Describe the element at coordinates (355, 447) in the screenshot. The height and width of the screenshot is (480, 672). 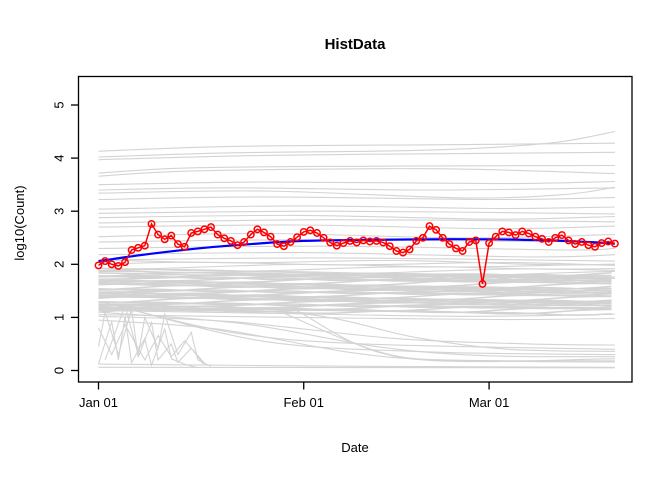
I see `x-axis-label: Date` at that location.